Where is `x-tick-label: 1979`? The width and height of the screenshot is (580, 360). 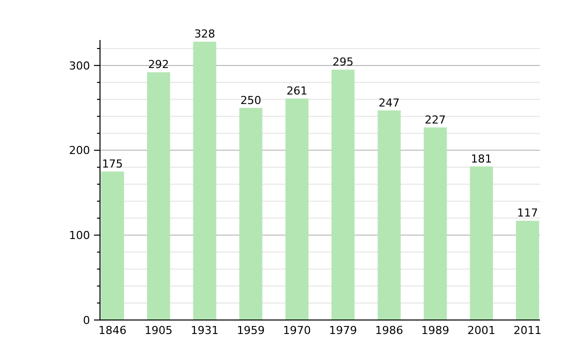
x-tick-label: 1979 is located at coordinates (343, 330).